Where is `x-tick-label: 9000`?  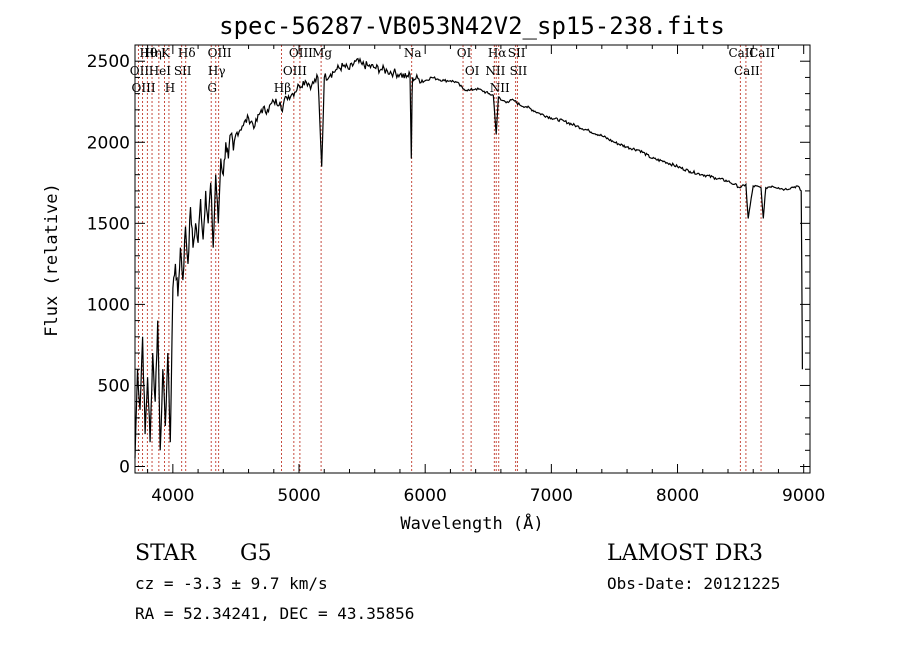 x-tick-label: 9000 is located at coordinates (803, 496).